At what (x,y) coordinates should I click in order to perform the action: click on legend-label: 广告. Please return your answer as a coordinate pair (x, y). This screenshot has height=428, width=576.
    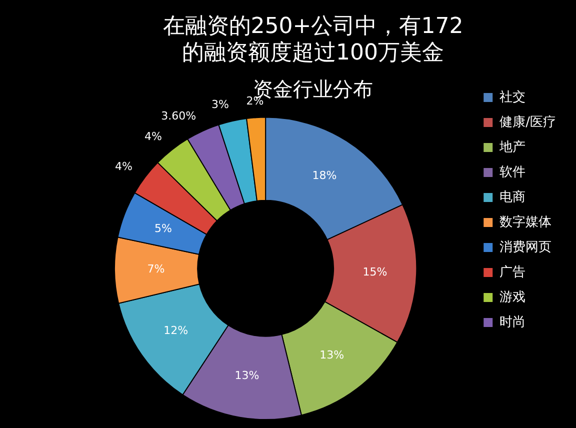
    Looking at the image, I should click on (513, 272).